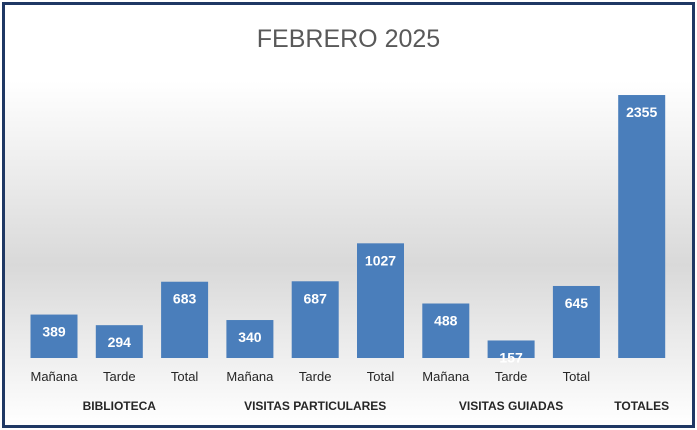 This screenshot has height=430, width=697. What do you see at coordinates (380, 260) in the screenshot?
I see `bar-value-label-5: 1027` at bounding box center [380, 260].